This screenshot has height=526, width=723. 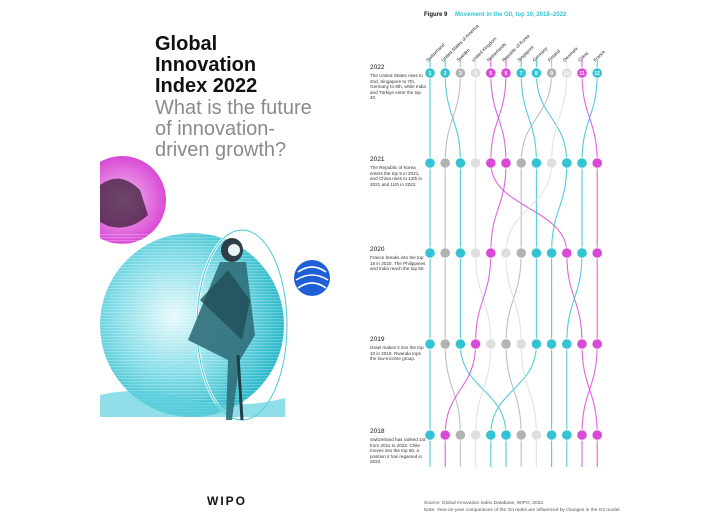 What do you see at coordinates (194, 325) in the screenshot?
I see `cyan-portal-graphic` at bounding box center [194, 325].